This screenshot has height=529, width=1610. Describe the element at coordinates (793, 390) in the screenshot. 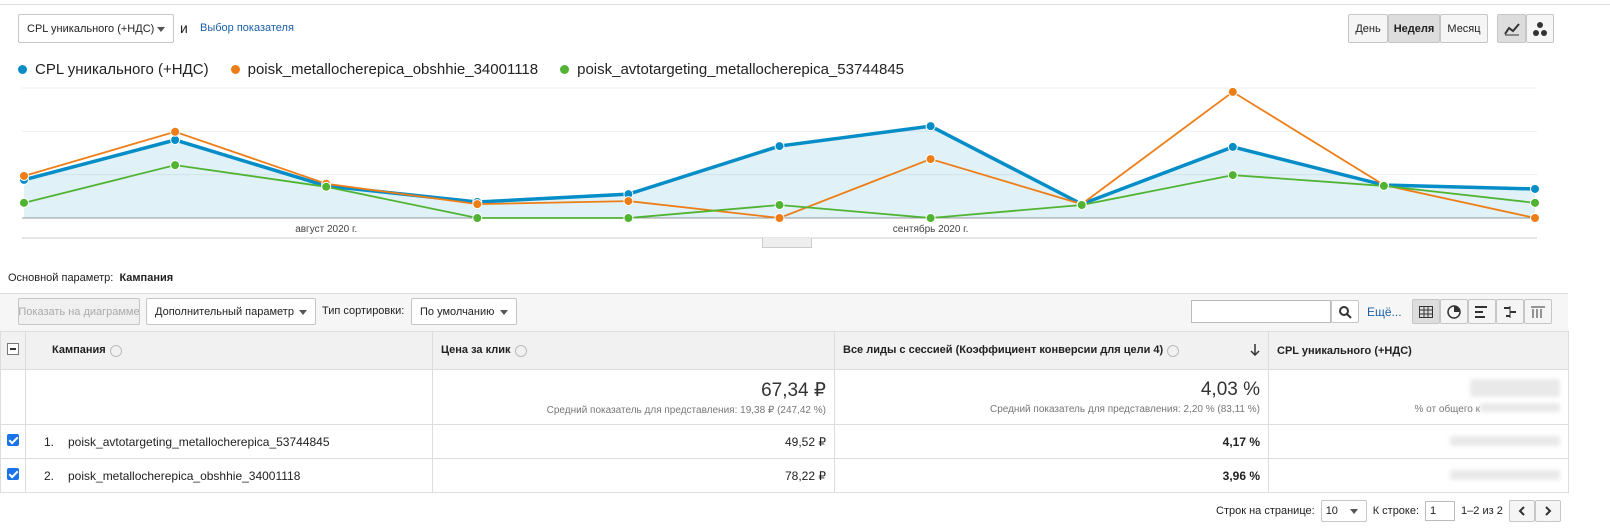

I see `total-value: 67,34 ₽` at that location.